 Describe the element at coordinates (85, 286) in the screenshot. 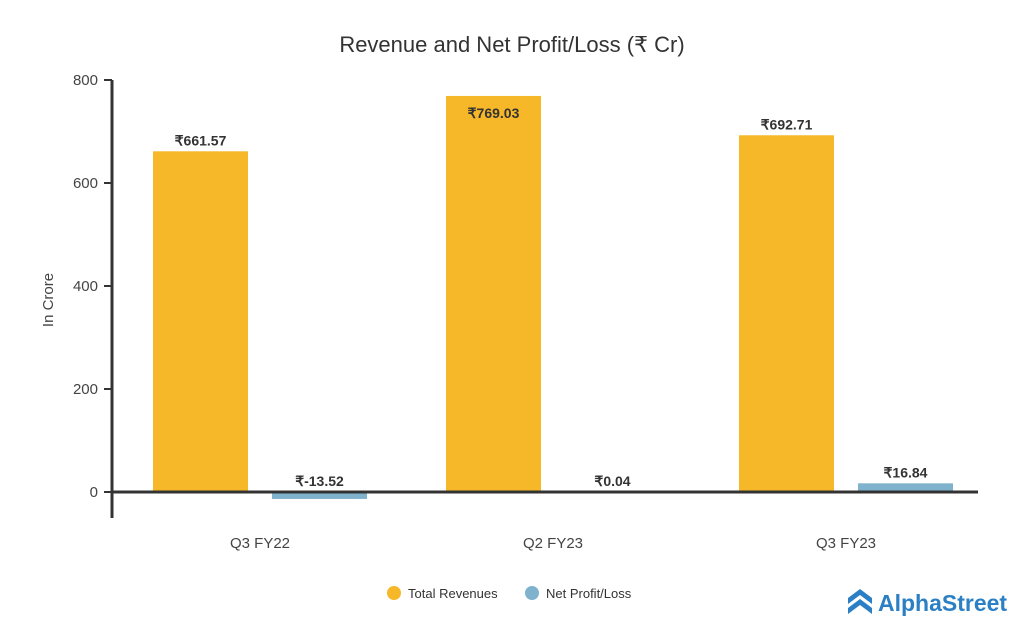

I see `y-tick-label: 400` at that location.